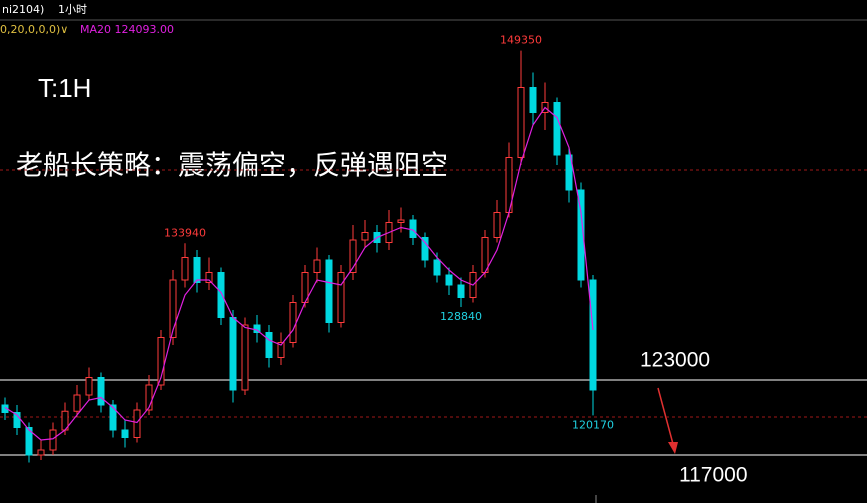  Describe the element at coordinates (675, 360) in the screenshot. I see `level-label: 123000` at that location.